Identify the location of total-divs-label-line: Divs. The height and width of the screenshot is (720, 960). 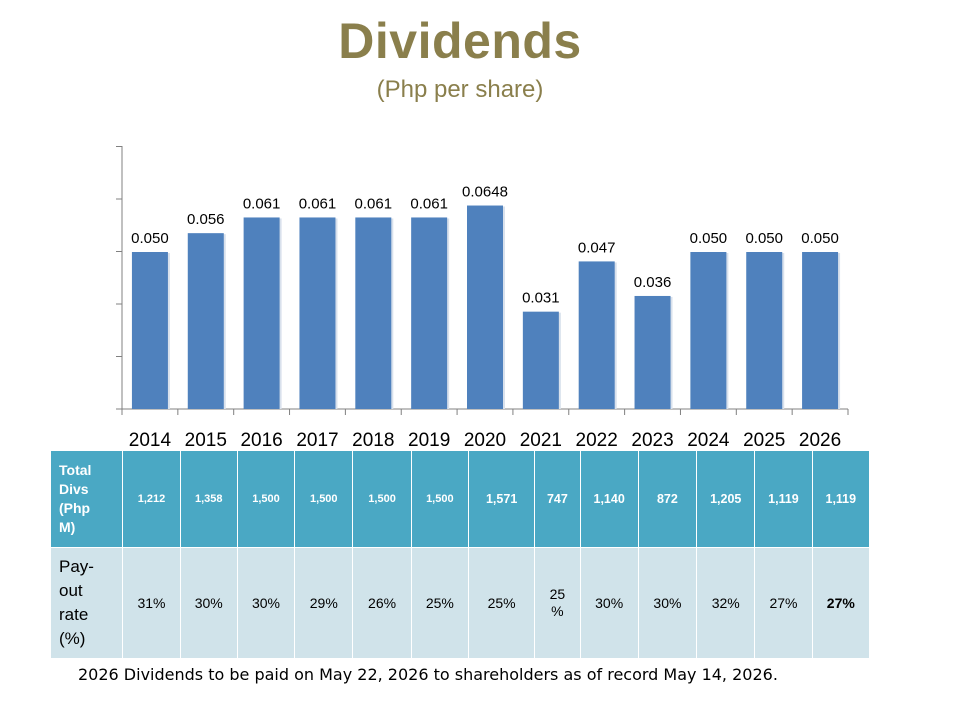
(74, 489).